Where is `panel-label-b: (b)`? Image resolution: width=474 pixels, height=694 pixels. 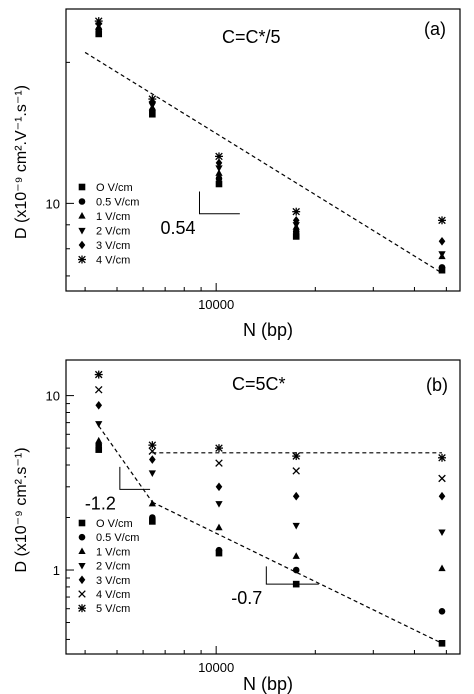
panel-label-b: (b) is located at coordinates (437, 385).